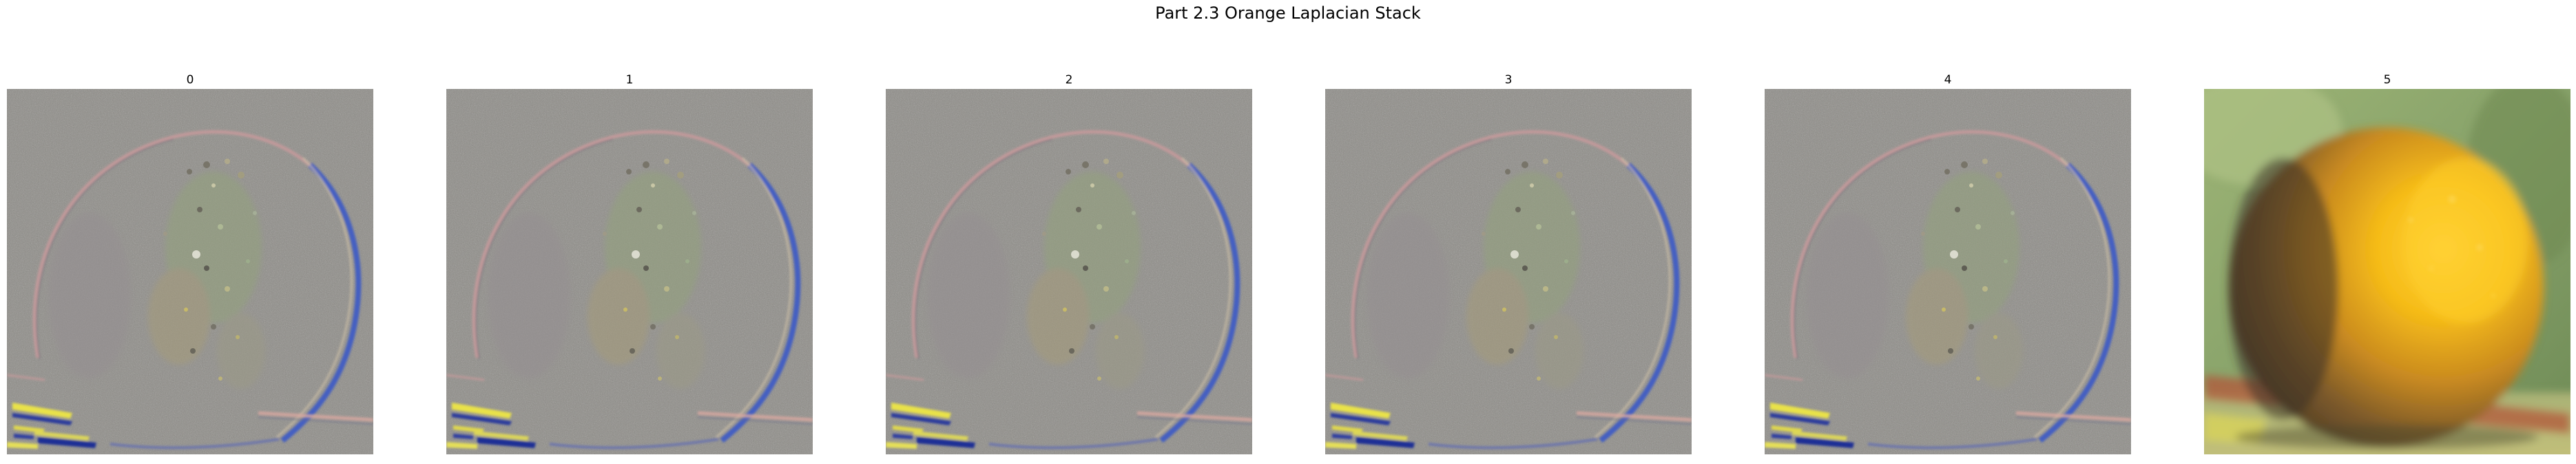 This screenshot has width=2576, height=464. Describe the element at coordinates (1508, 80) in the screenshot. I see `panel-label: 3` at that location.